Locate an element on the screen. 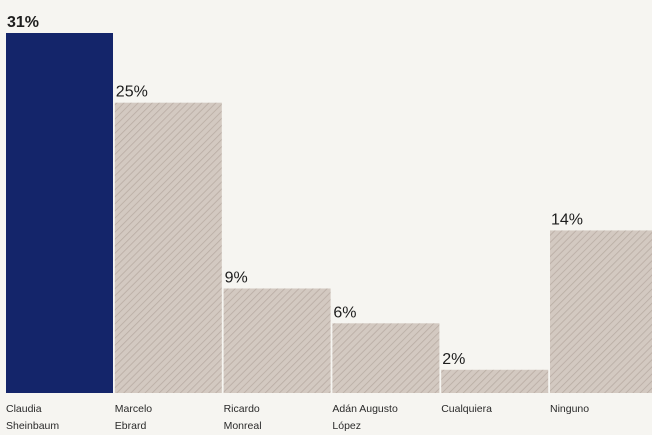 The width and height of the screenshot is (652, 435). category-label-5: Cualquiera is located at coordinates (466, 409).